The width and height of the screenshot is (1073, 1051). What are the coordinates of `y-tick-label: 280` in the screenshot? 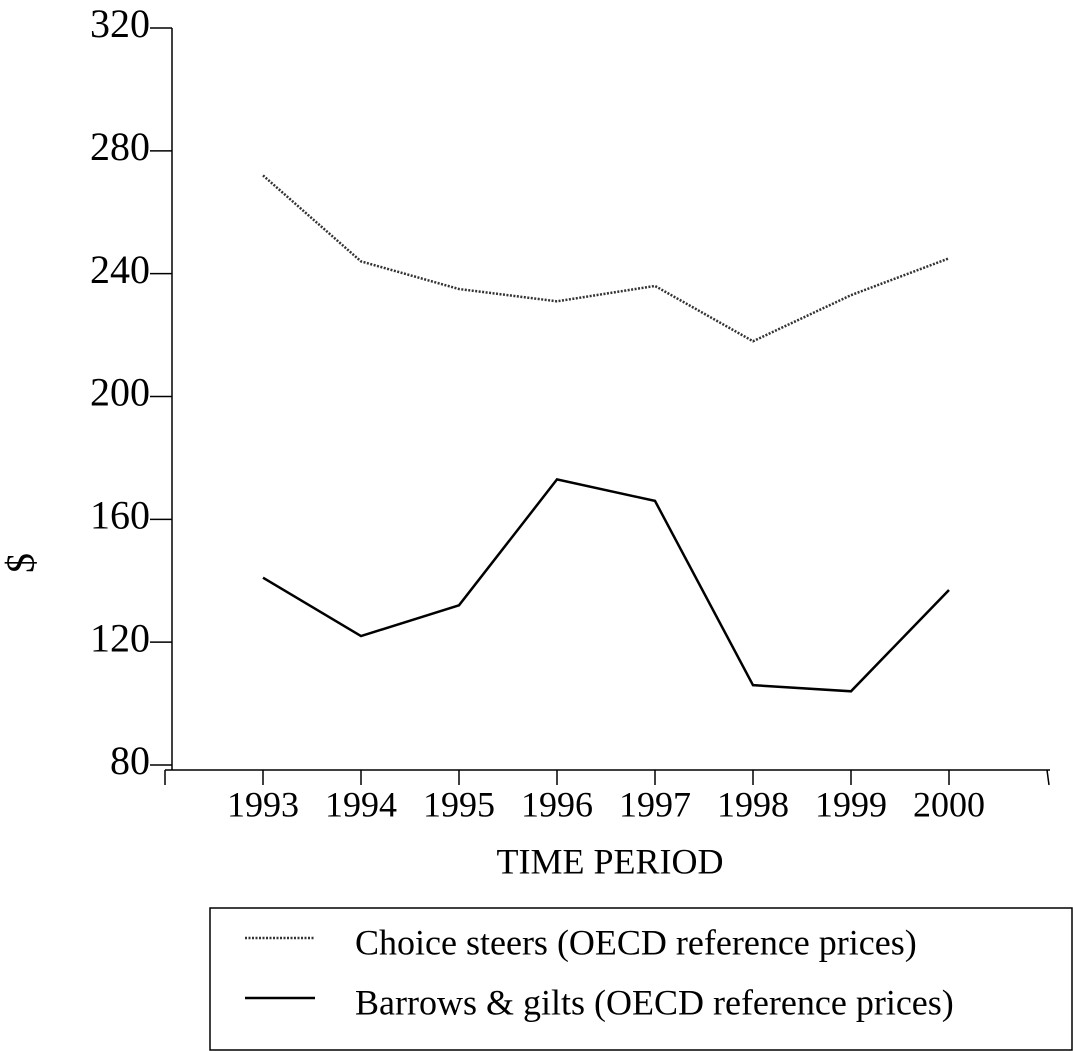 It's located at (120, 146).